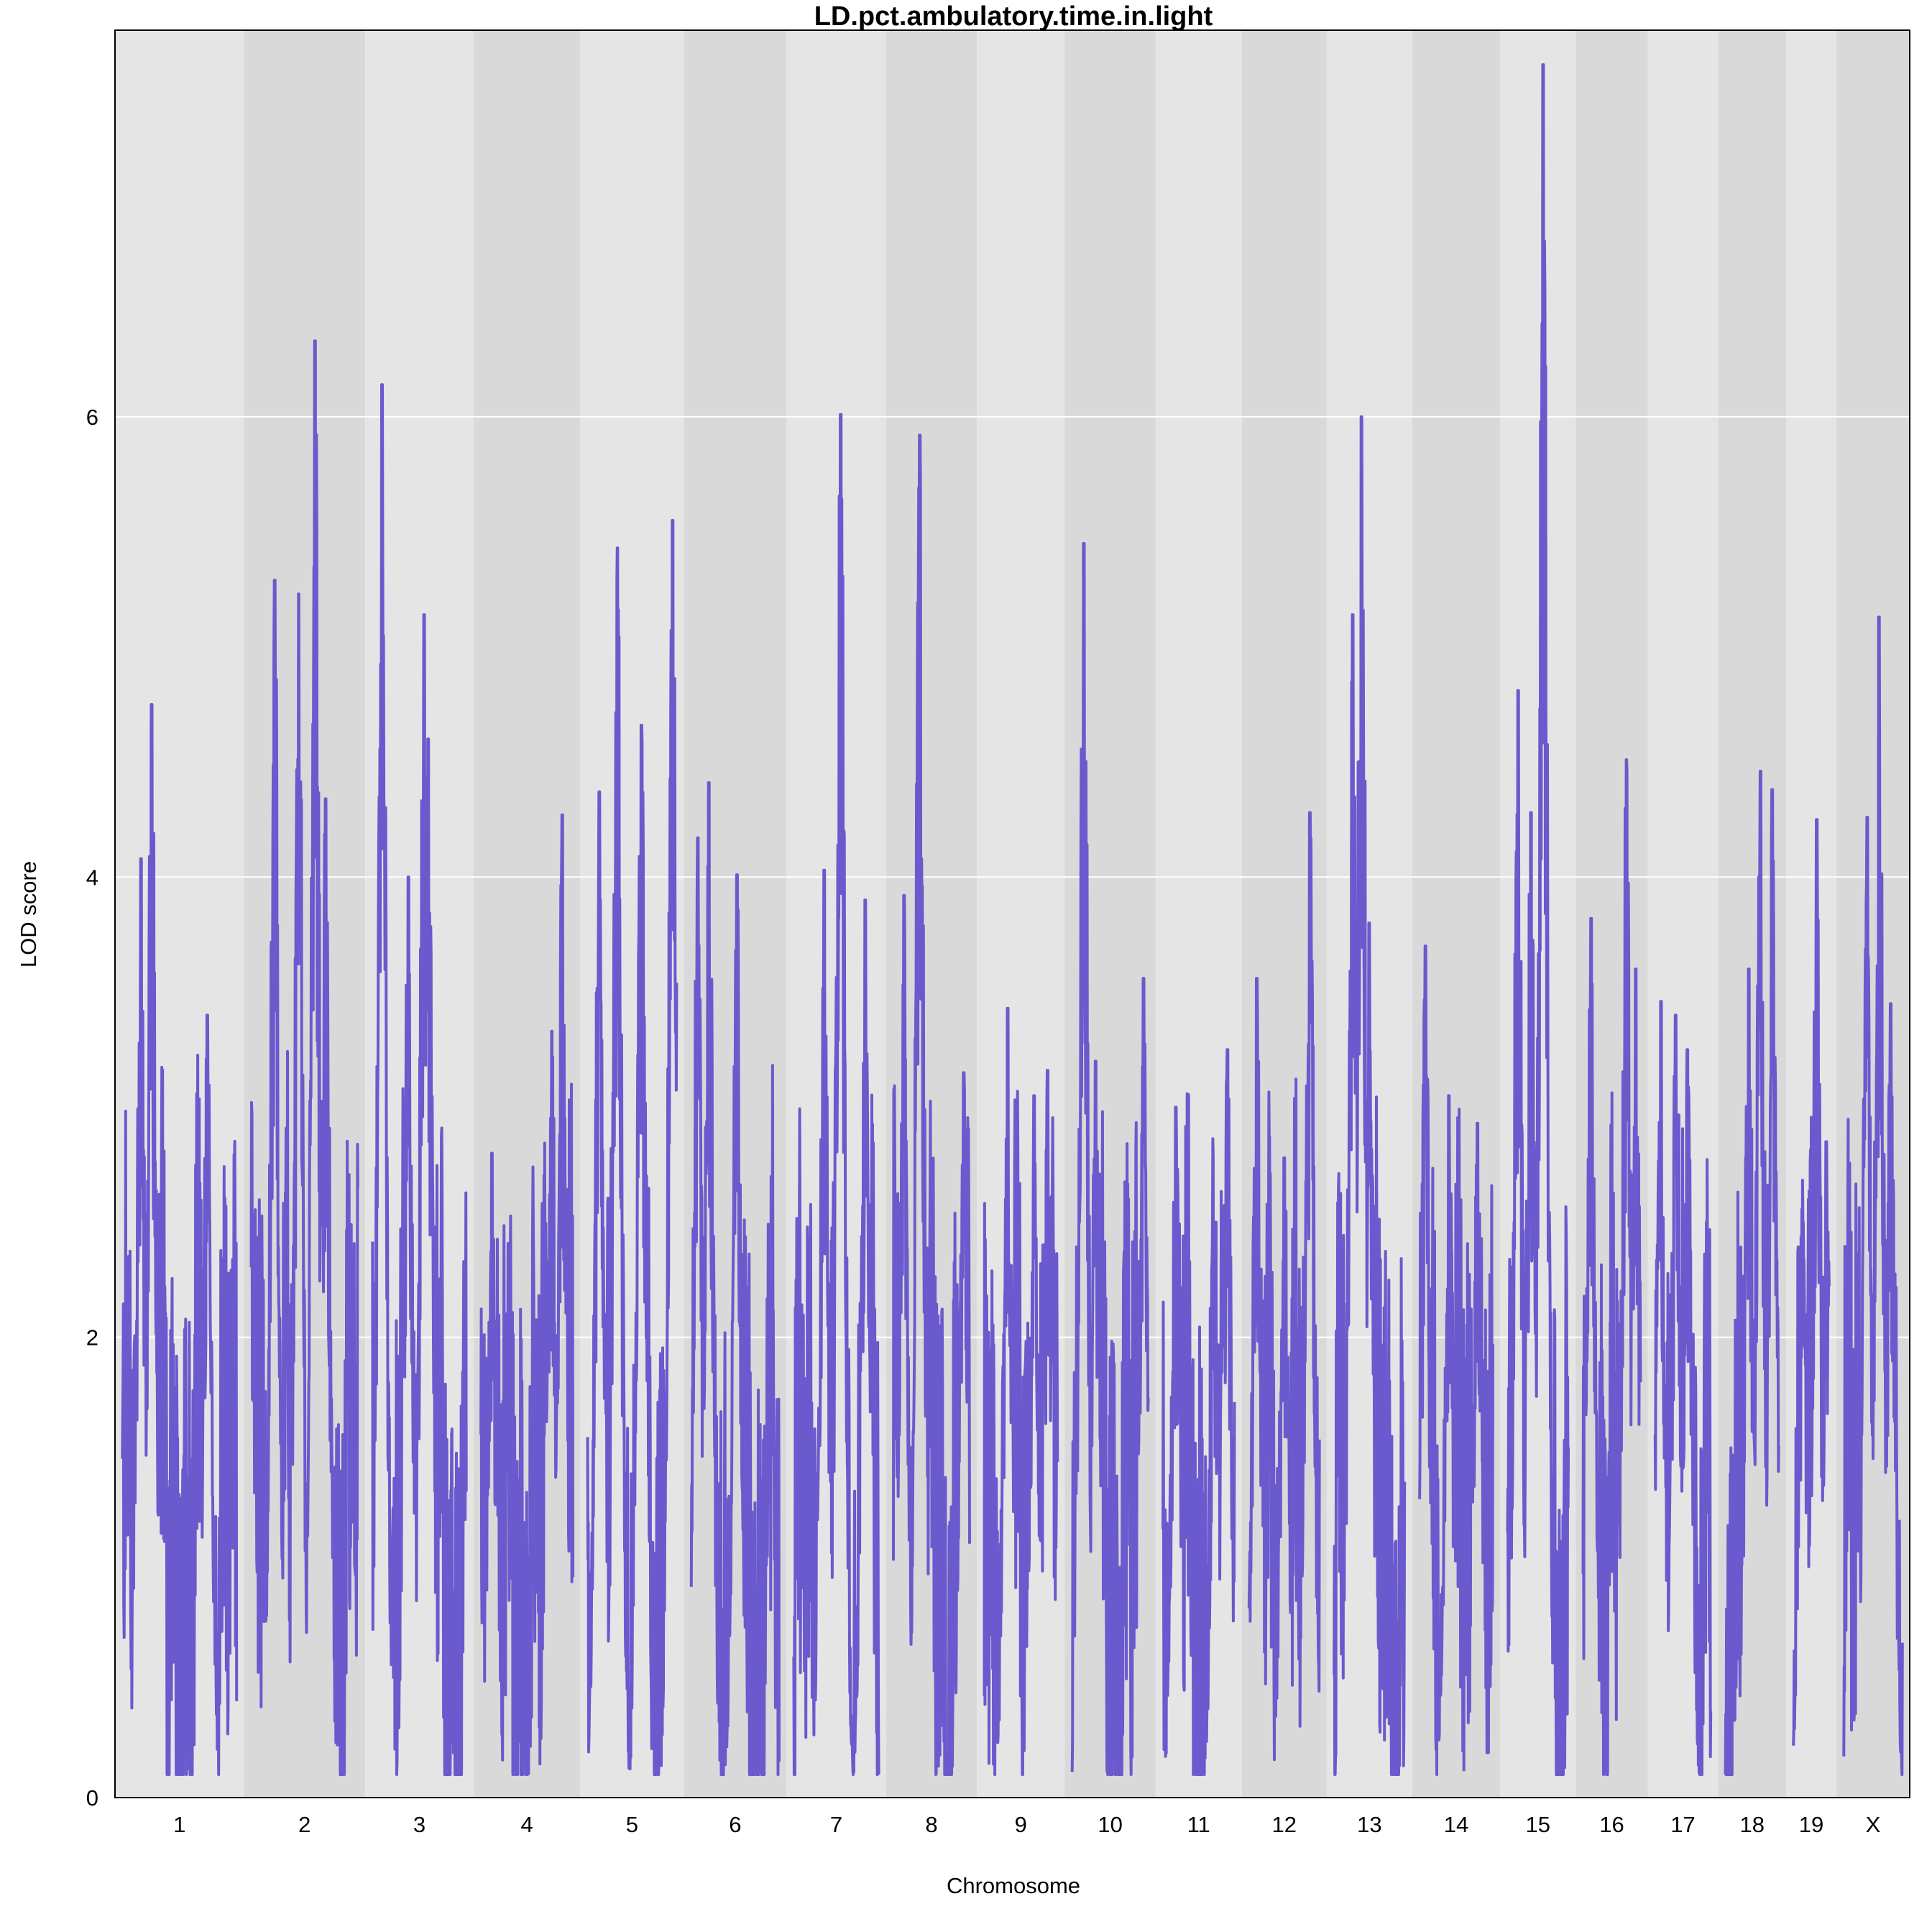 This screenshot has width=1932, height=1932. What do you see at coordinates (931, 1824) in the screenshot?
I see `x-tick-label-8: 8` at bounding box center [931, 1824].